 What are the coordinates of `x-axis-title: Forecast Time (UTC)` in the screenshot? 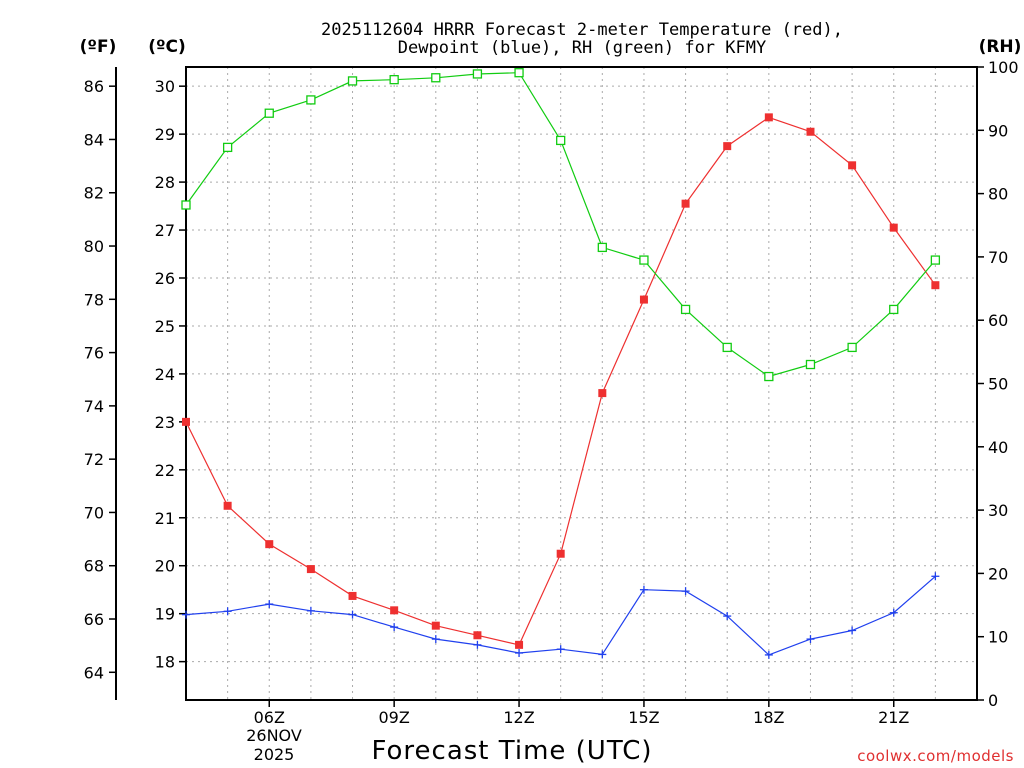 It's located at (511, 751).